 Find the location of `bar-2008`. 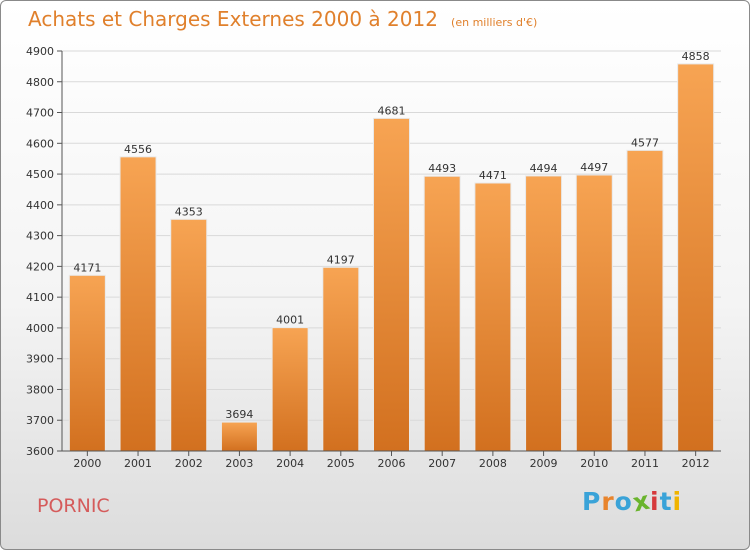

bar-2008 is located at coordinates (493, 317).